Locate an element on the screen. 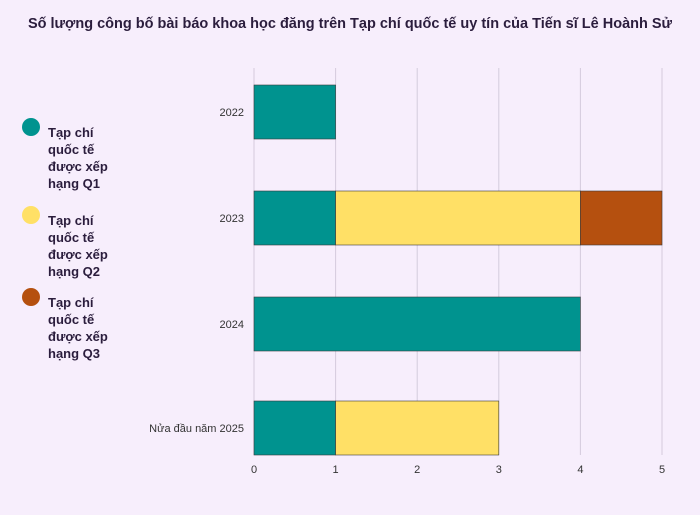  legend-swatch-q2 is located at coordinates (31, 215).